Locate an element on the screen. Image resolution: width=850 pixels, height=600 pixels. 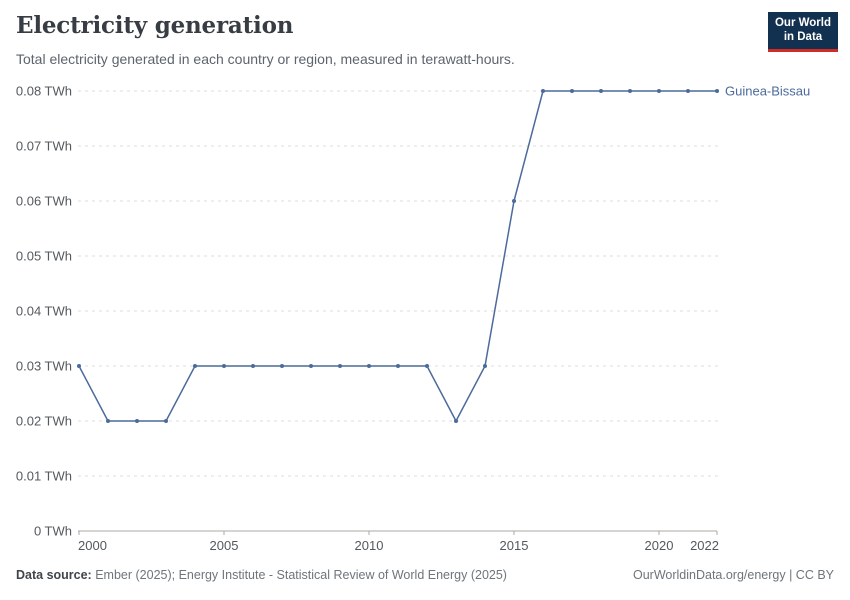
y-tick-label: 0.07 TWh is located at coordinates (44, 146).